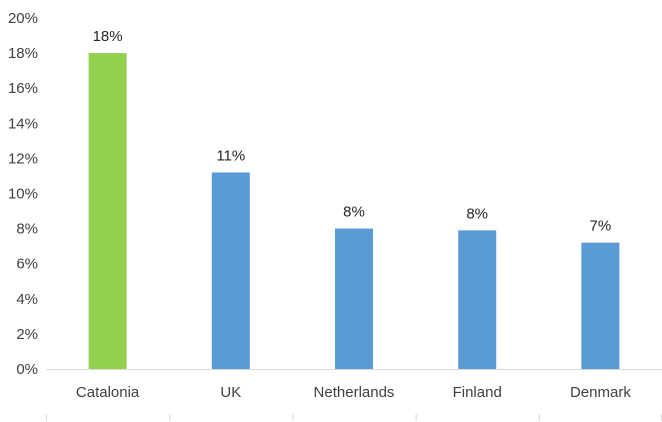 The height and width of the screenshot is (422, 662). What do you see at coordinates (23, 18) in the screenshot?
I see `y-tick-label: 20%` at bounding box center [23, 18].